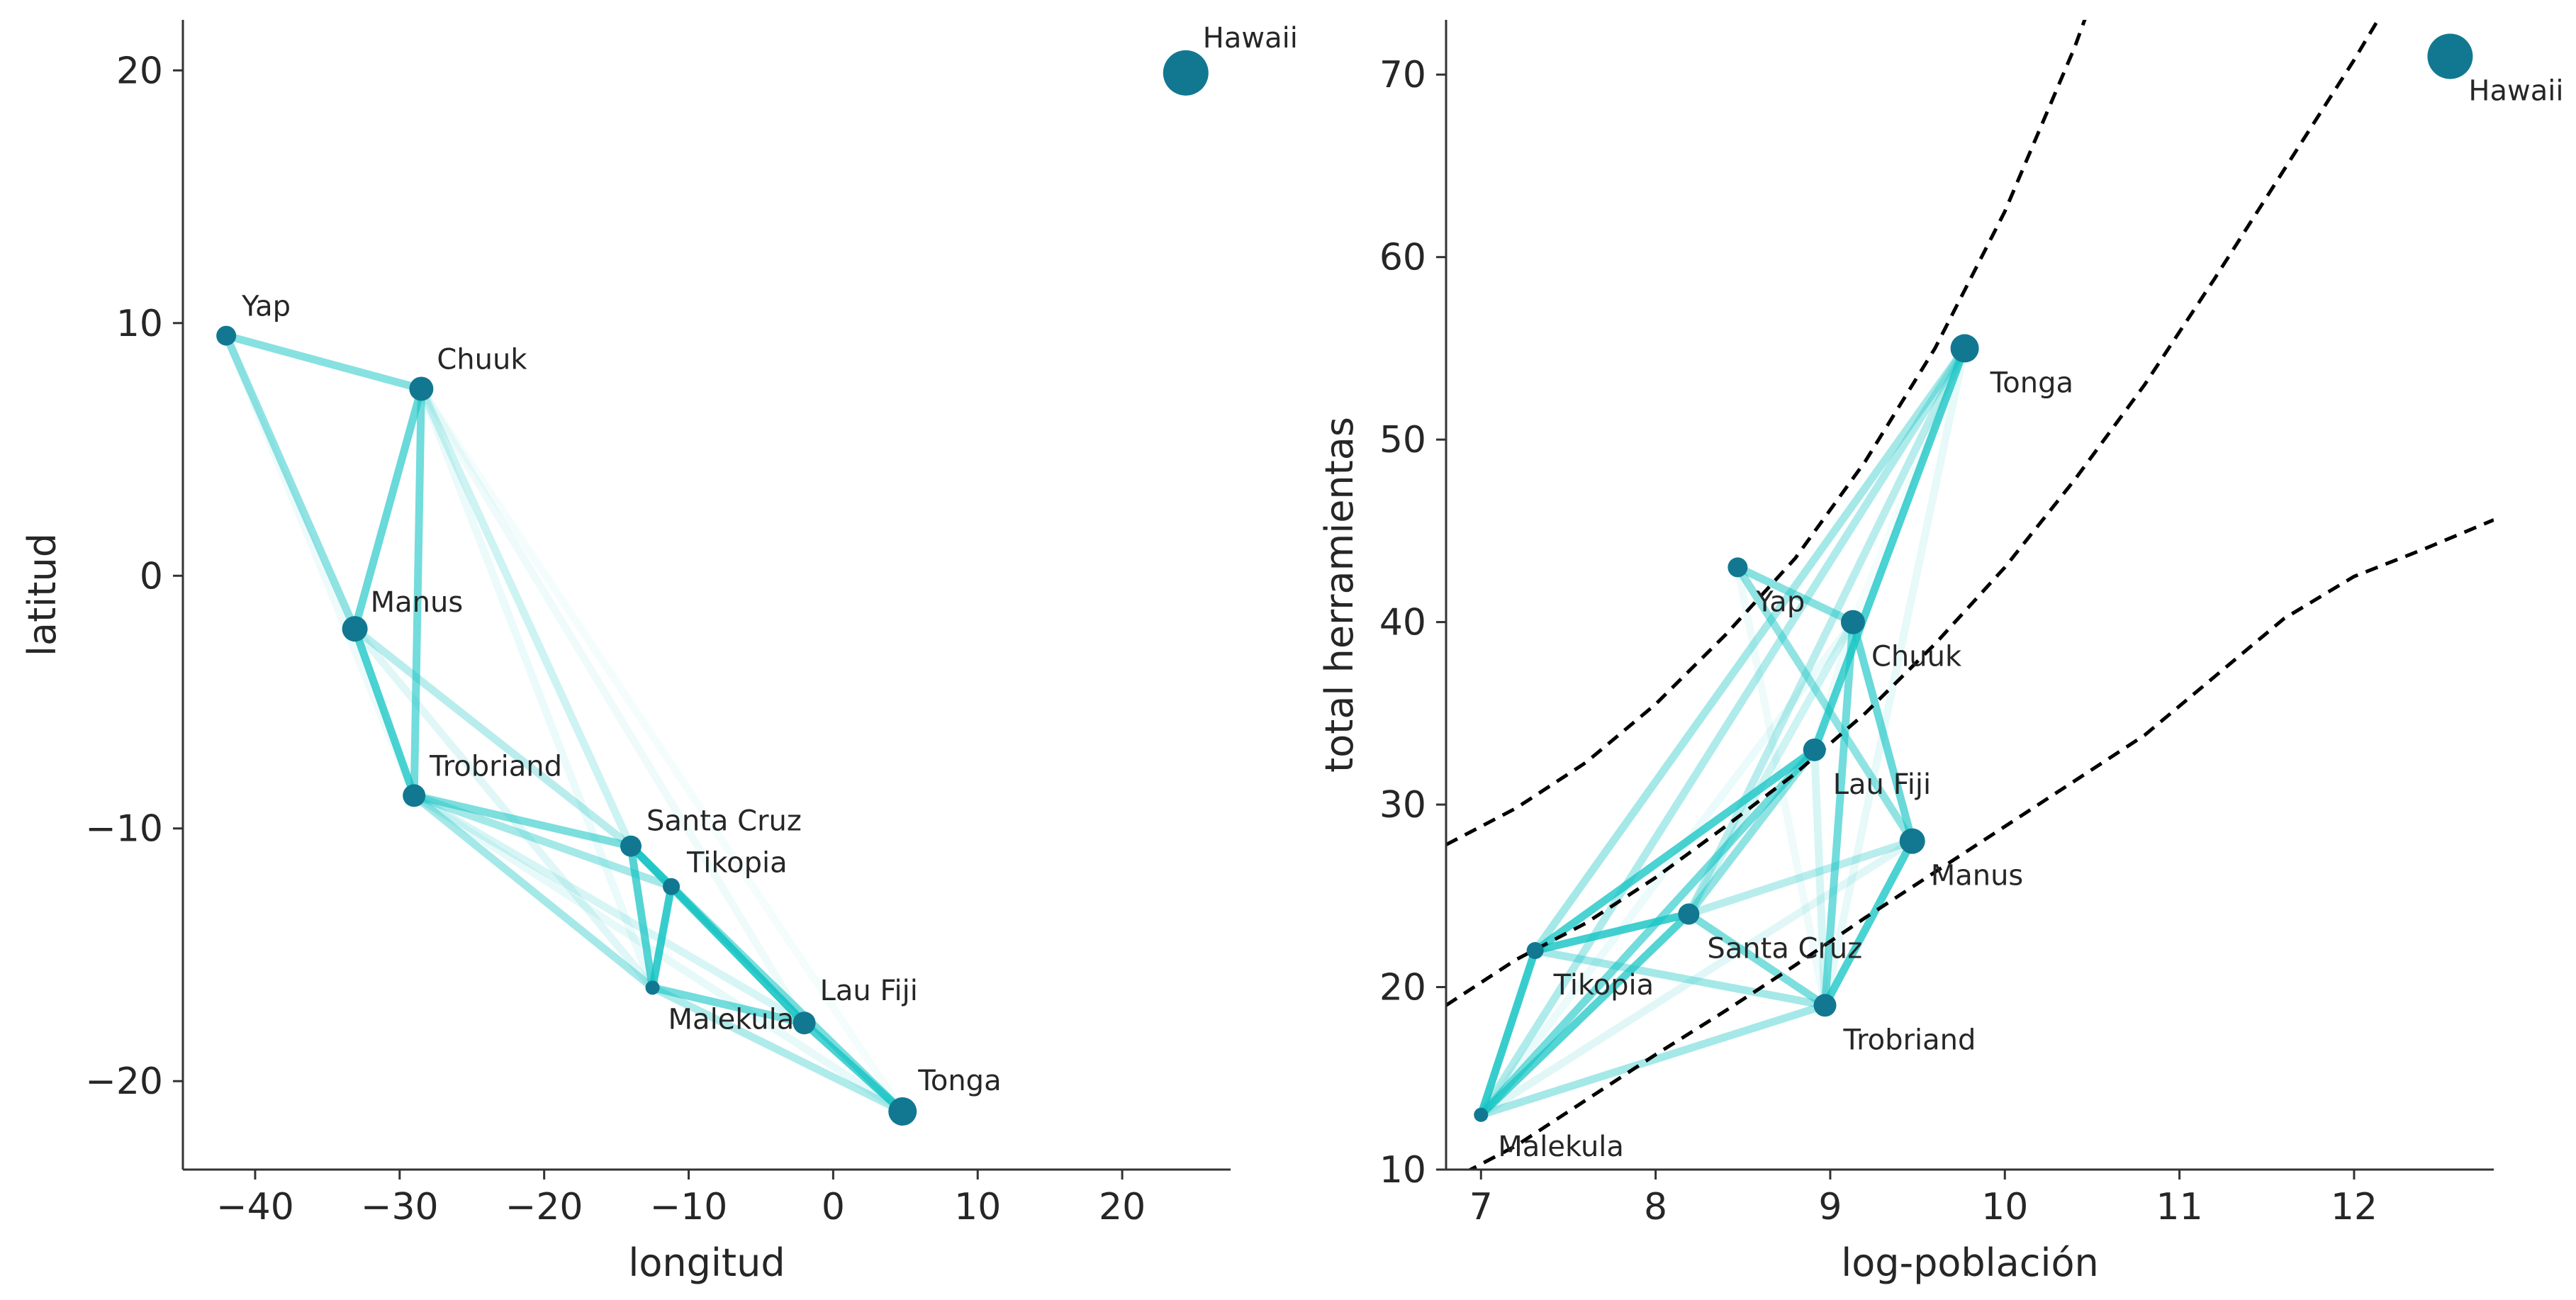  Describe the element at coordinates (1402, 805) in the screenshot. I see `y-tick-label: 30` at that location.